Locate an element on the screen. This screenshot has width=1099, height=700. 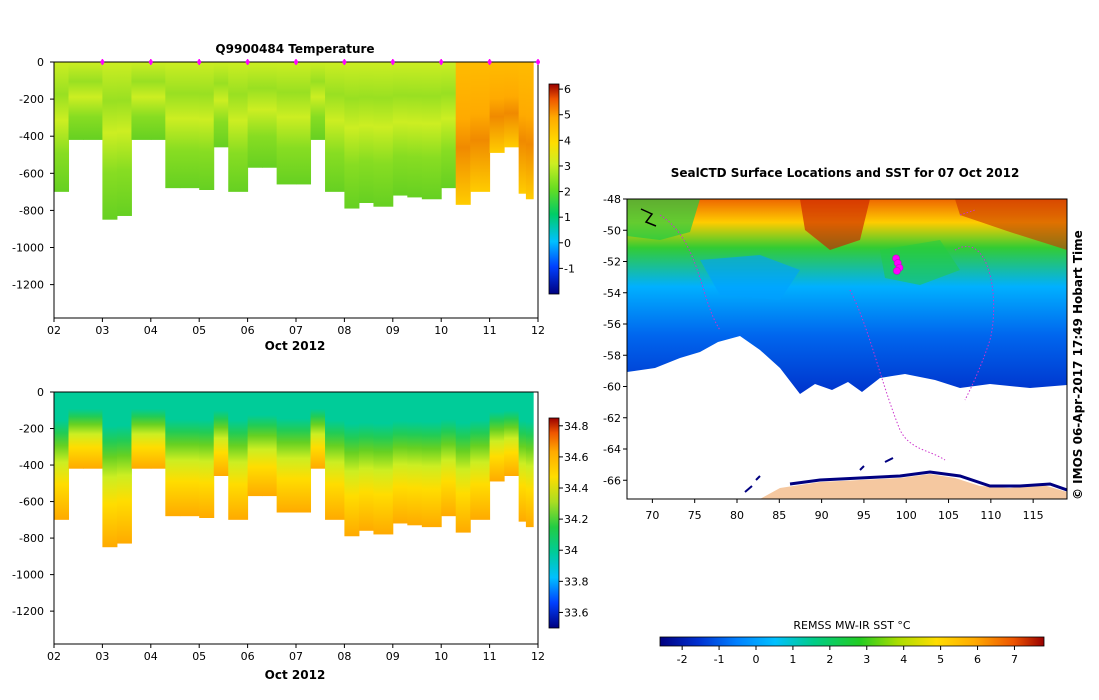
lon-tick-label: 105 is located at coordinates (948, 515).